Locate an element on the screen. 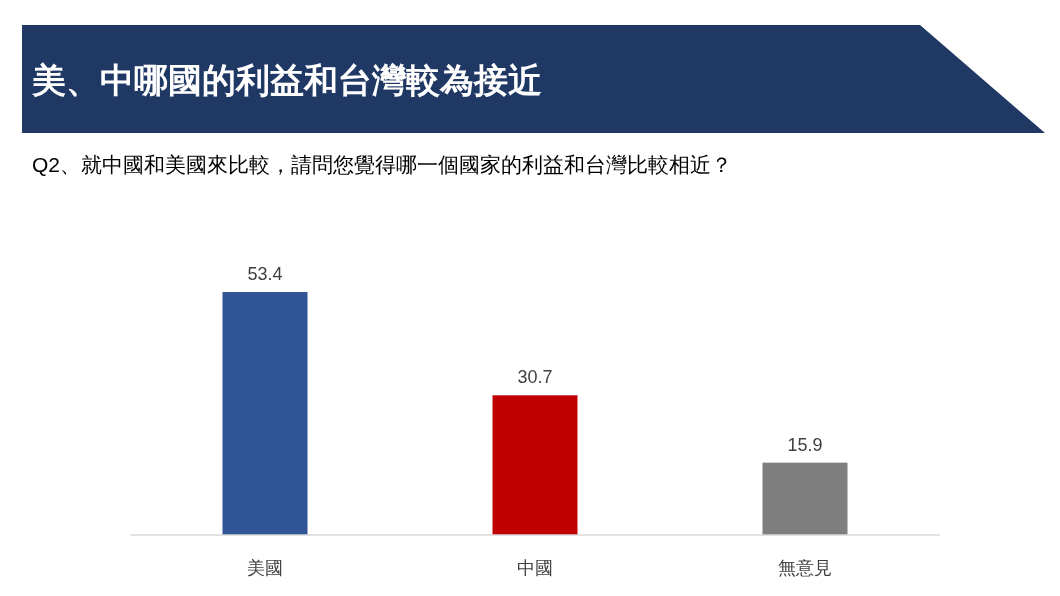  x-tick-label: 無意見 is located at coordinates (805, 568).